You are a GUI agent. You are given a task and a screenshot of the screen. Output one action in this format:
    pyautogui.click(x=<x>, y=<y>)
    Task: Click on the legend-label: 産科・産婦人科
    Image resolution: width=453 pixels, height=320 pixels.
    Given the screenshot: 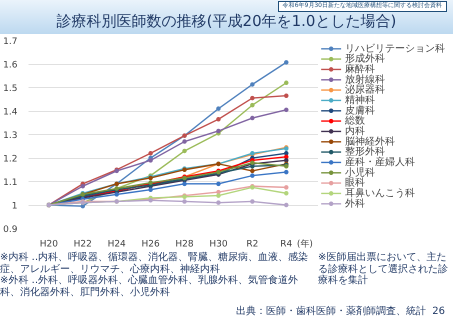 What is the action you would take?
    pyautogui.click(x=380, y=162)
    